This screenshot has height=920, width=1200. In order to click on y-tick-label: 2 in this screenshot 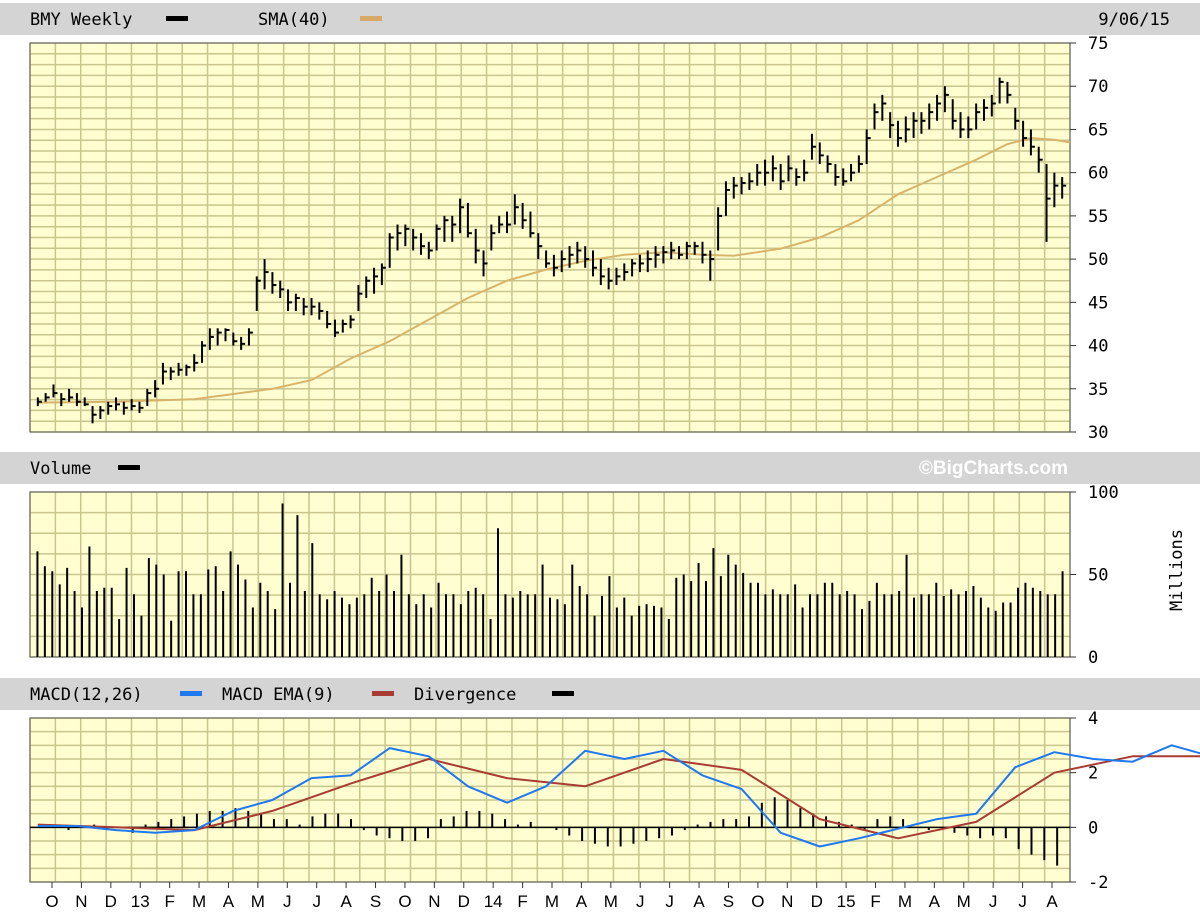, I will do `click(1093, 774)`.